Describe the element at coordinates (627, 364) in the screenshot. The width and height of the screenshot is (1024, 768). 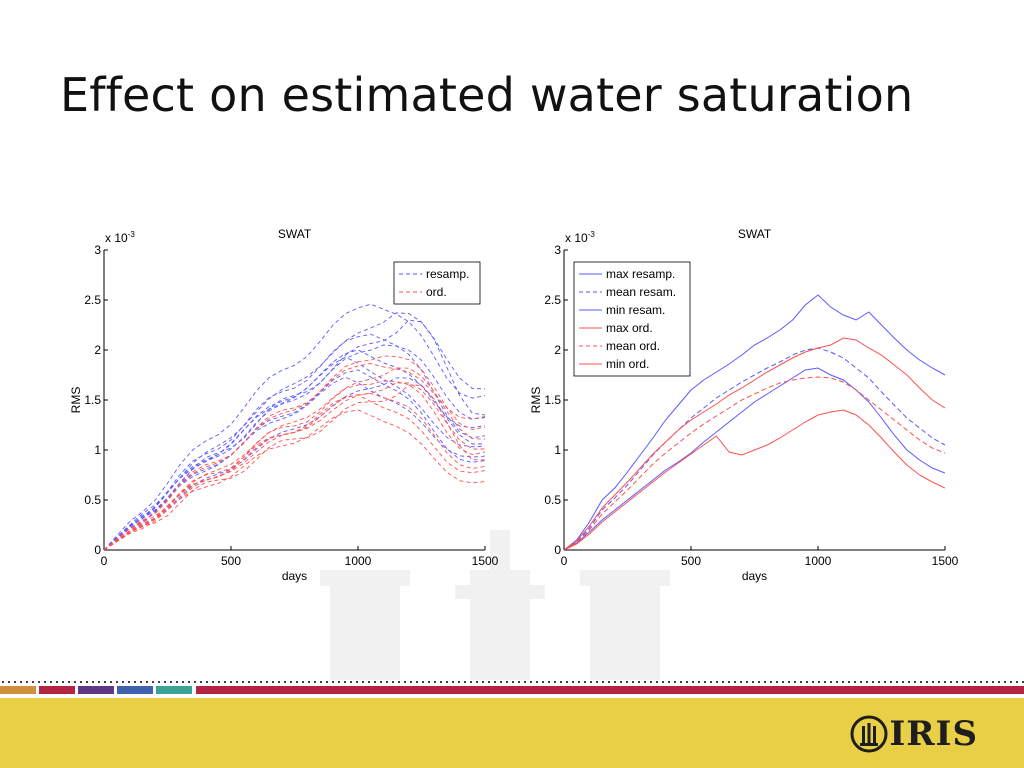
I see `legend-label: min ord.` at that location.